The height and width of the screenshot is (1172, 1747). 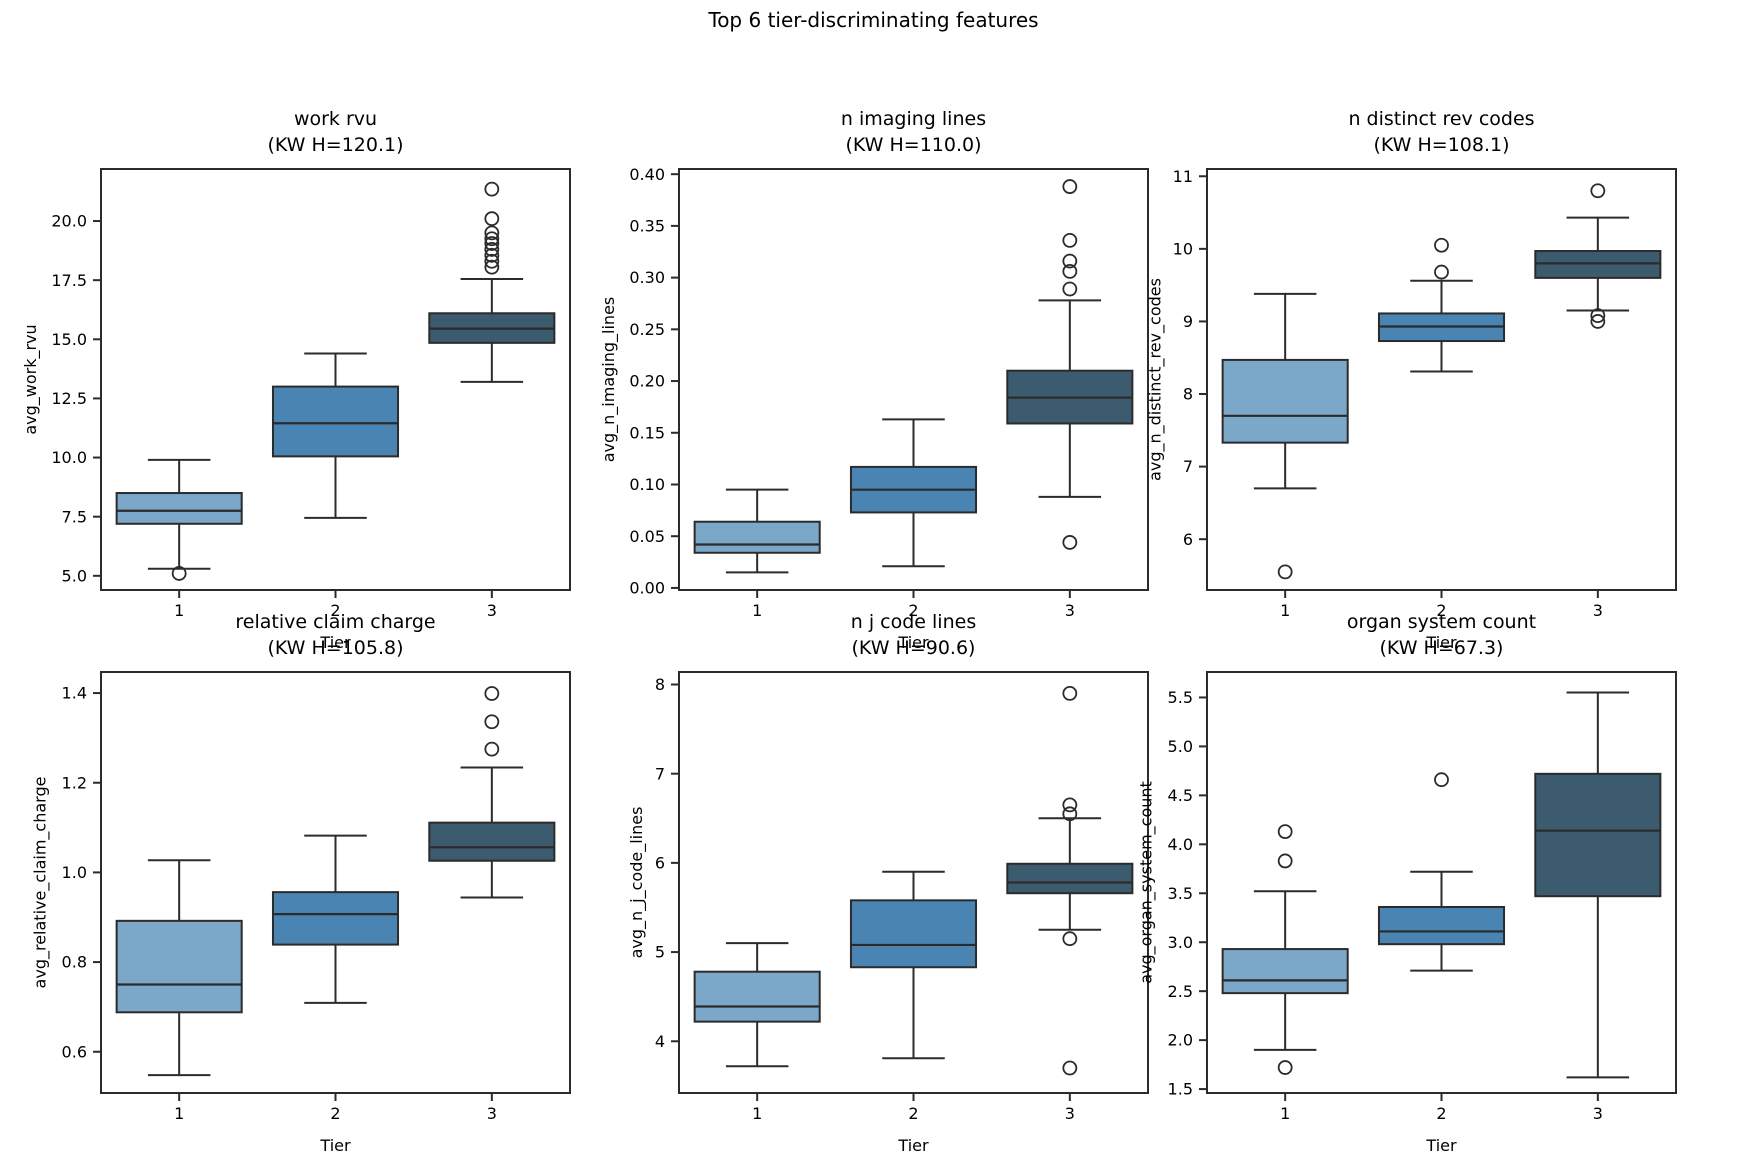 What do you see at coordinates (335, 119) in the screenshot?
I see `subplot-title: work rvu` at bounding box center [335, 119].